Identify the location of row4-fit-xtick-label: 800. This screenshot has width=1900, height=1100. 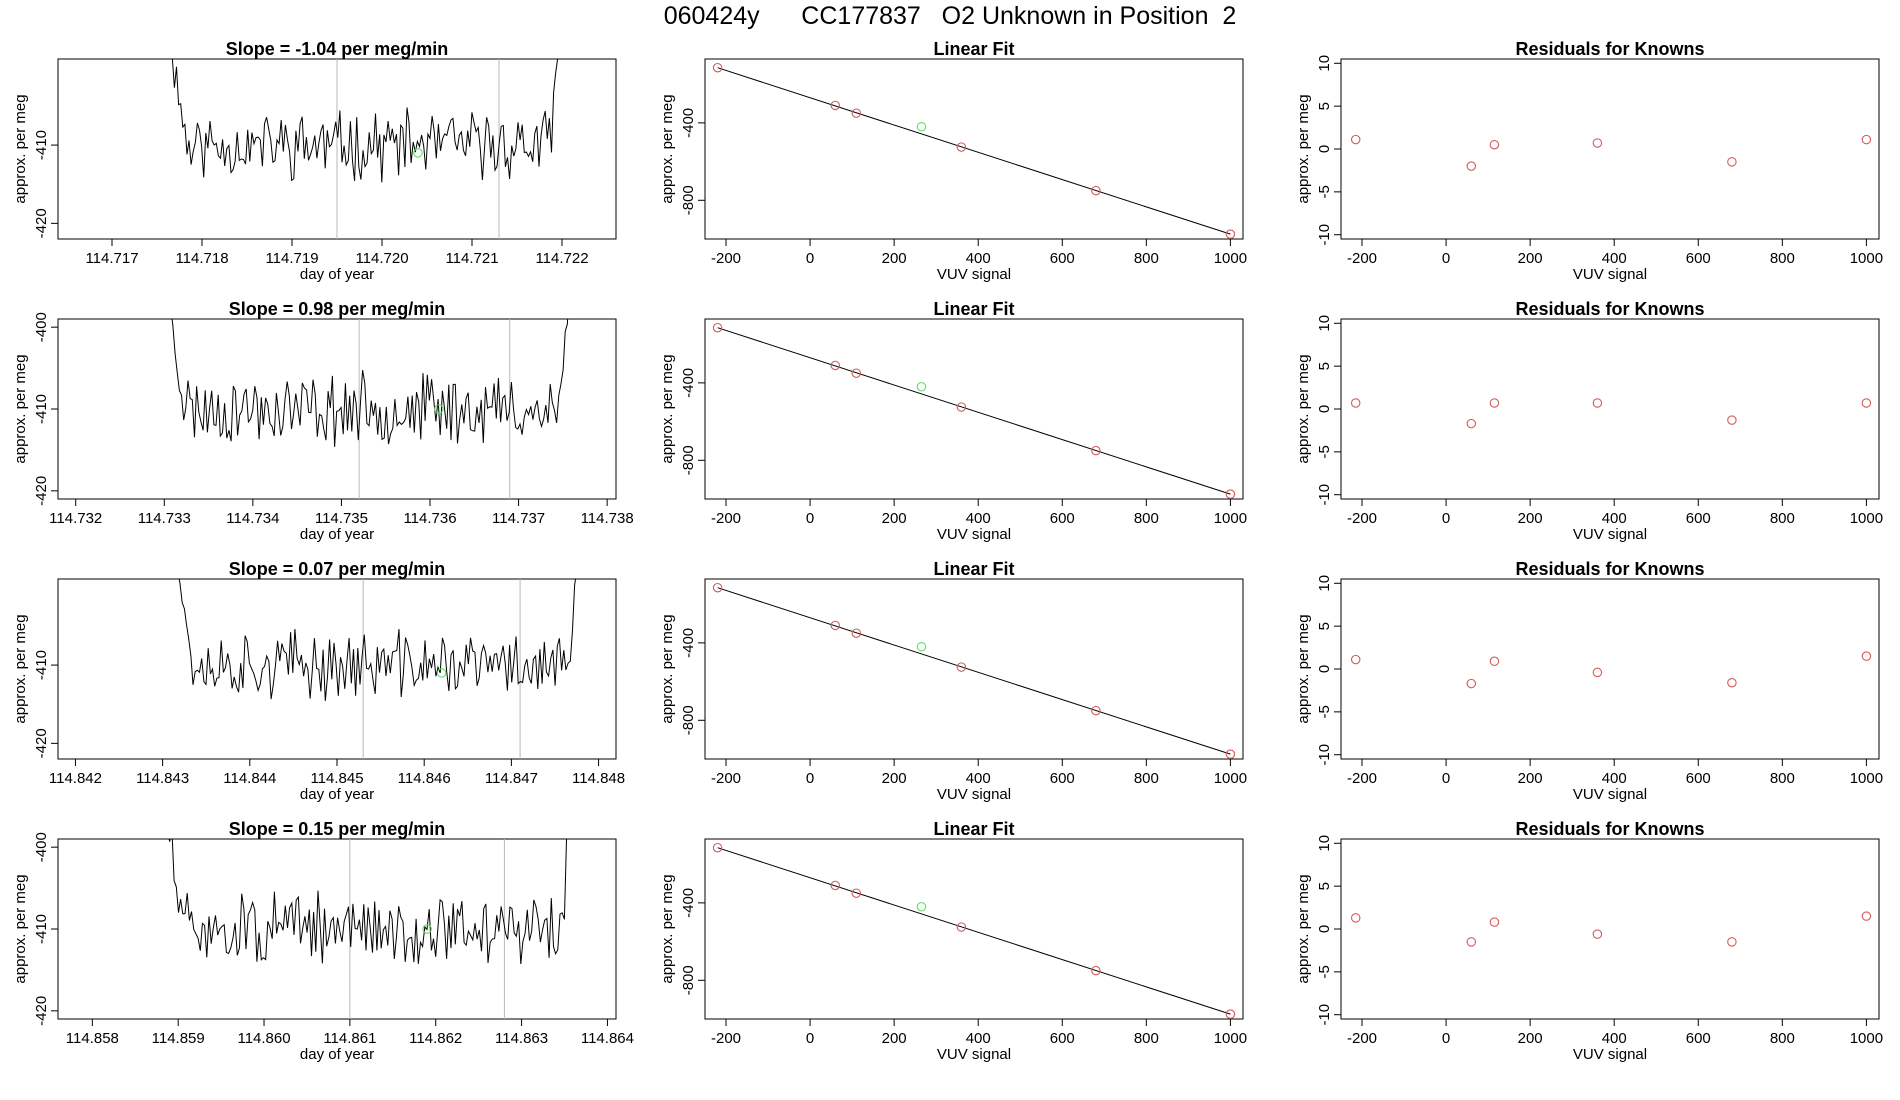
(1146, 1038).